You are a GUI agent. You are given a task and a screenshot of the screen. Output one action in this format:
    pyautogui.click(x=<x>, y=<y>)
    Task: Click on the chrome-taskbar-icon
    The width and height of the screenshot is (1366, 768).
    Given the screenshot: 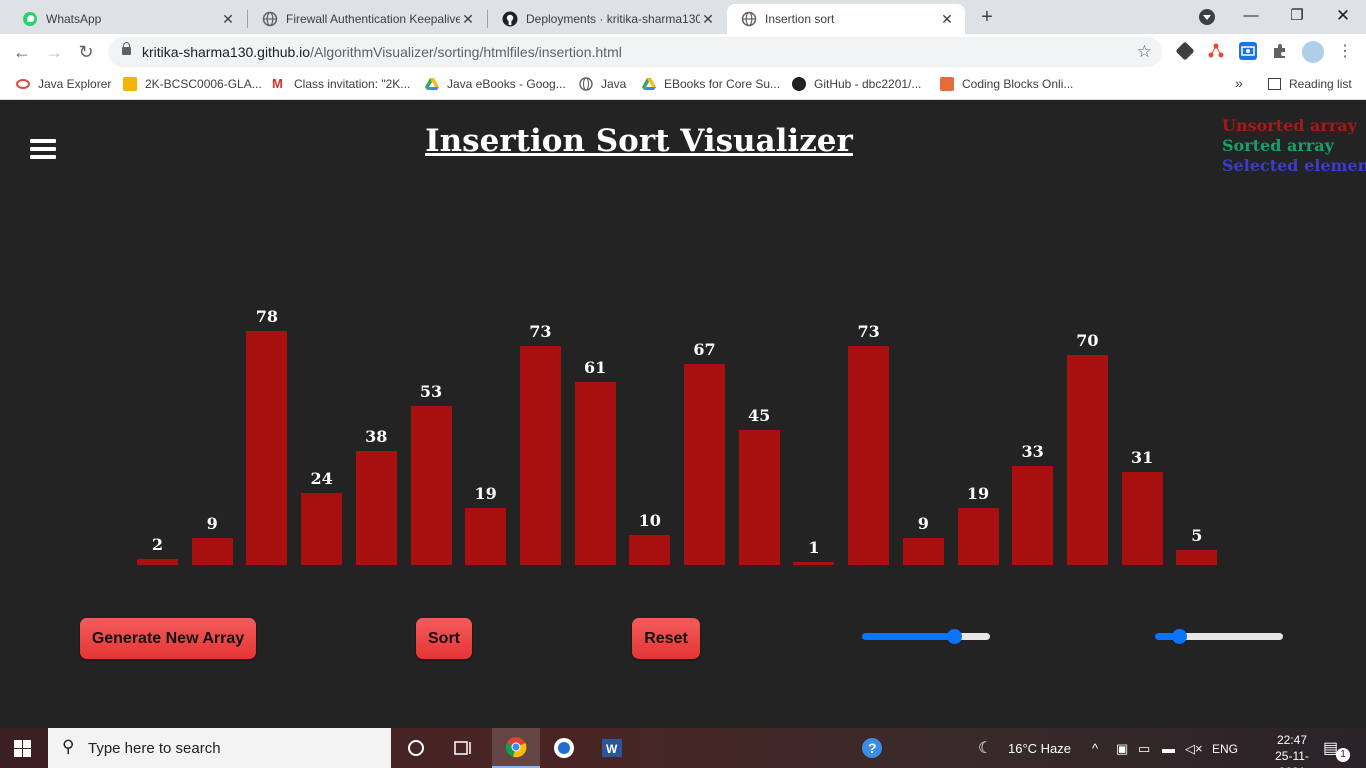 What is the action you would take?
    pyautogui.click(x=516, y=748)
    